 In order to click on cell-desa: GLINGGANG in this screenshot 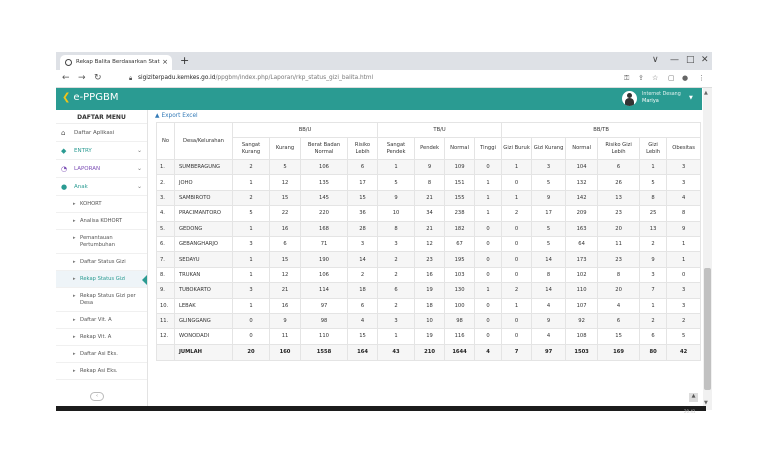, I will do `click(203, 321)`.